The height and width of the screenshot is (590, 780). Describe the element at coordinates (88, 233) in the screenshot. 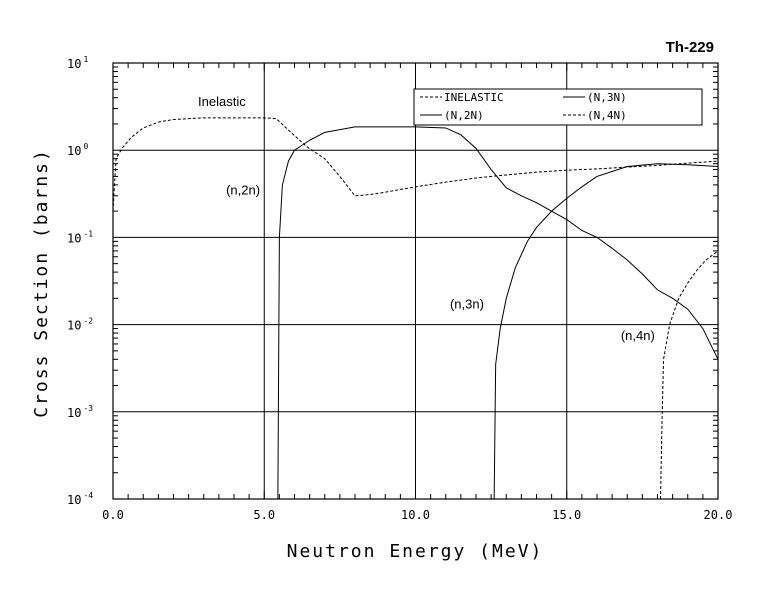

I see `y-tick-exponent: -1` at that location.